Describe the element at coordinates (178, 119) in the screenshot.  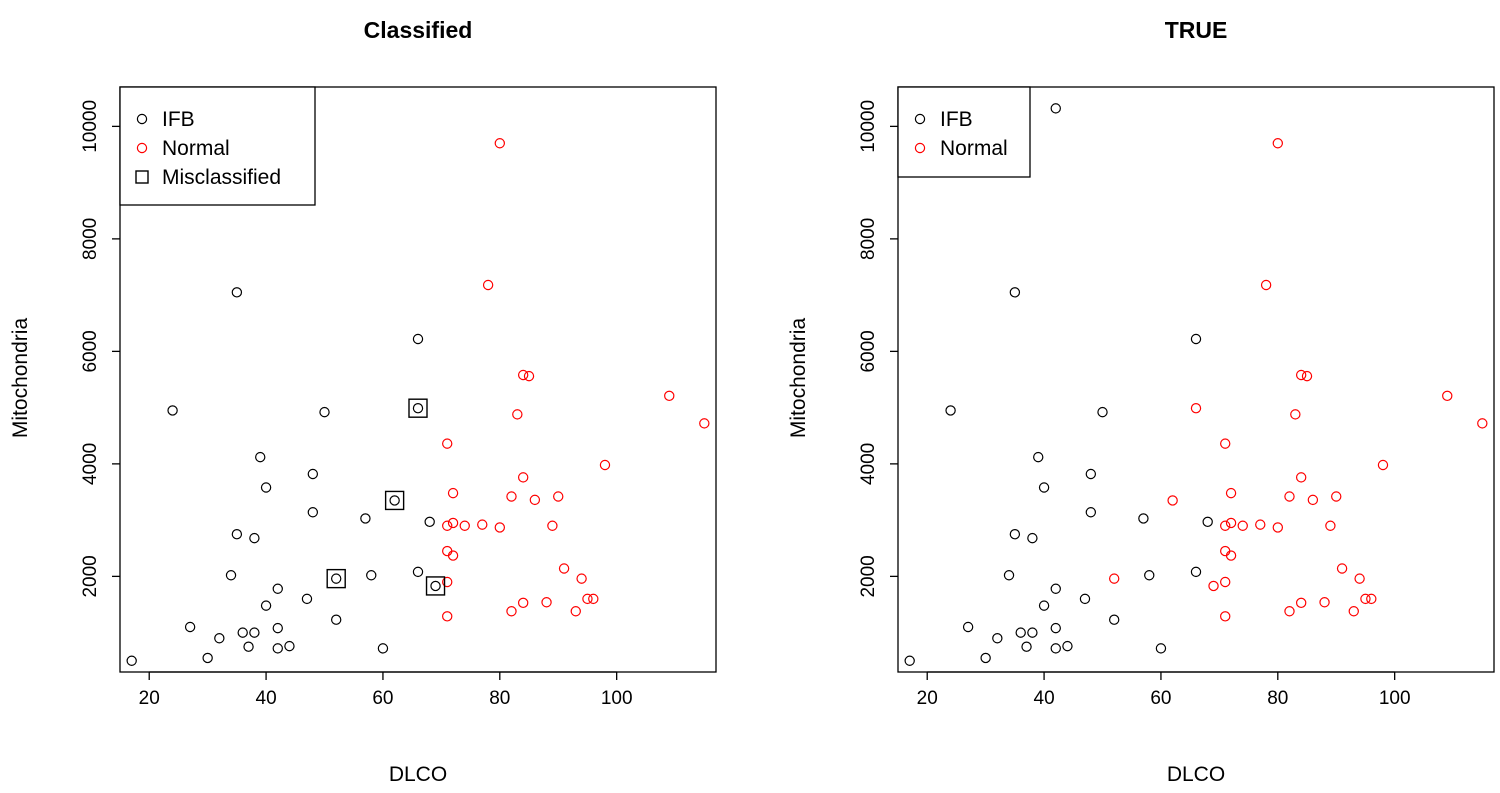
I see `legend-label: IFB` at that location.